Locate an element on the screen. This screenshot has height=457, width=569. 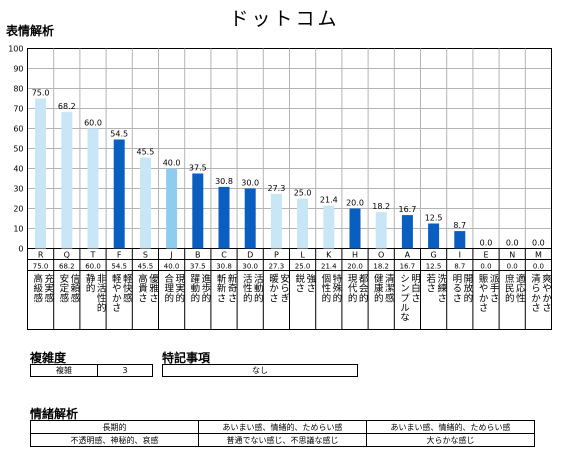
description-label: 個性的 is located at coordinates (325, 288).